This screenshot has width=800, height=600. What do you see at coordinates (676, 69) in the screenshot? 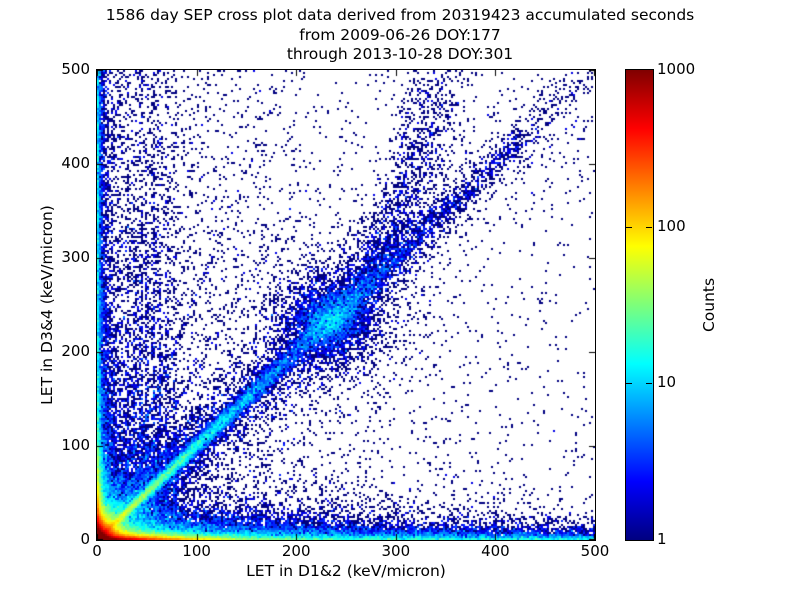
I see `colorbar-tick-label: 1000` at bounding box center [676, 69].